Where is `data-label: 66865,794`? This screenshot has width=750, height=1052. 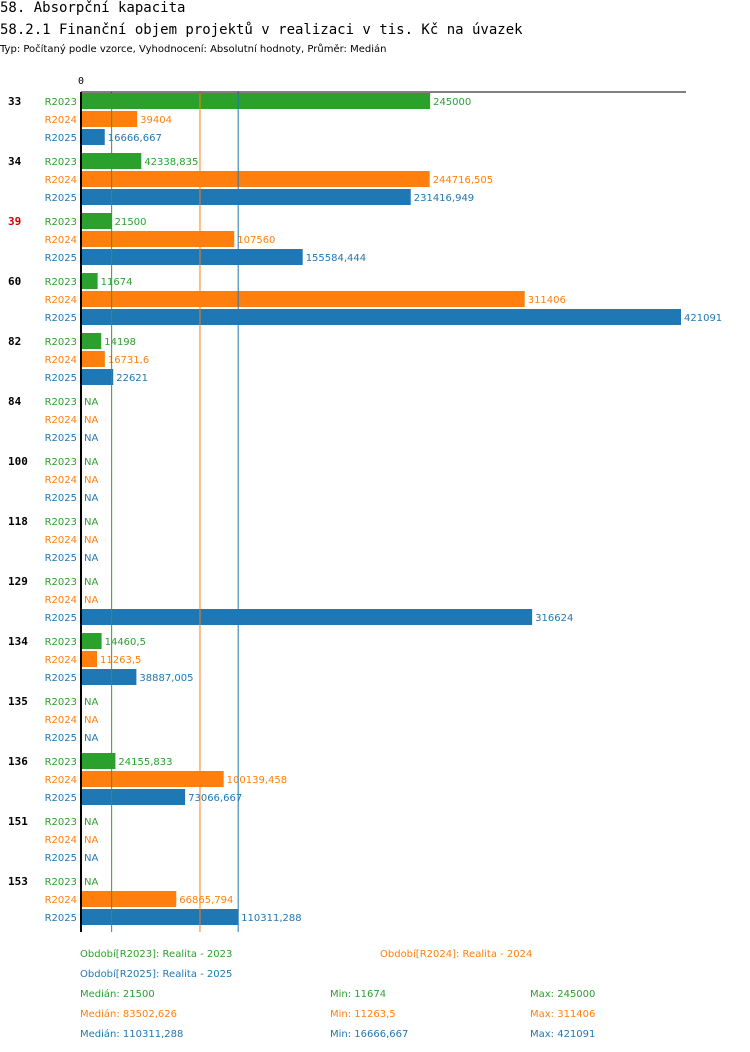 data-label: 66865,794 is located at coordinates (206, 900).